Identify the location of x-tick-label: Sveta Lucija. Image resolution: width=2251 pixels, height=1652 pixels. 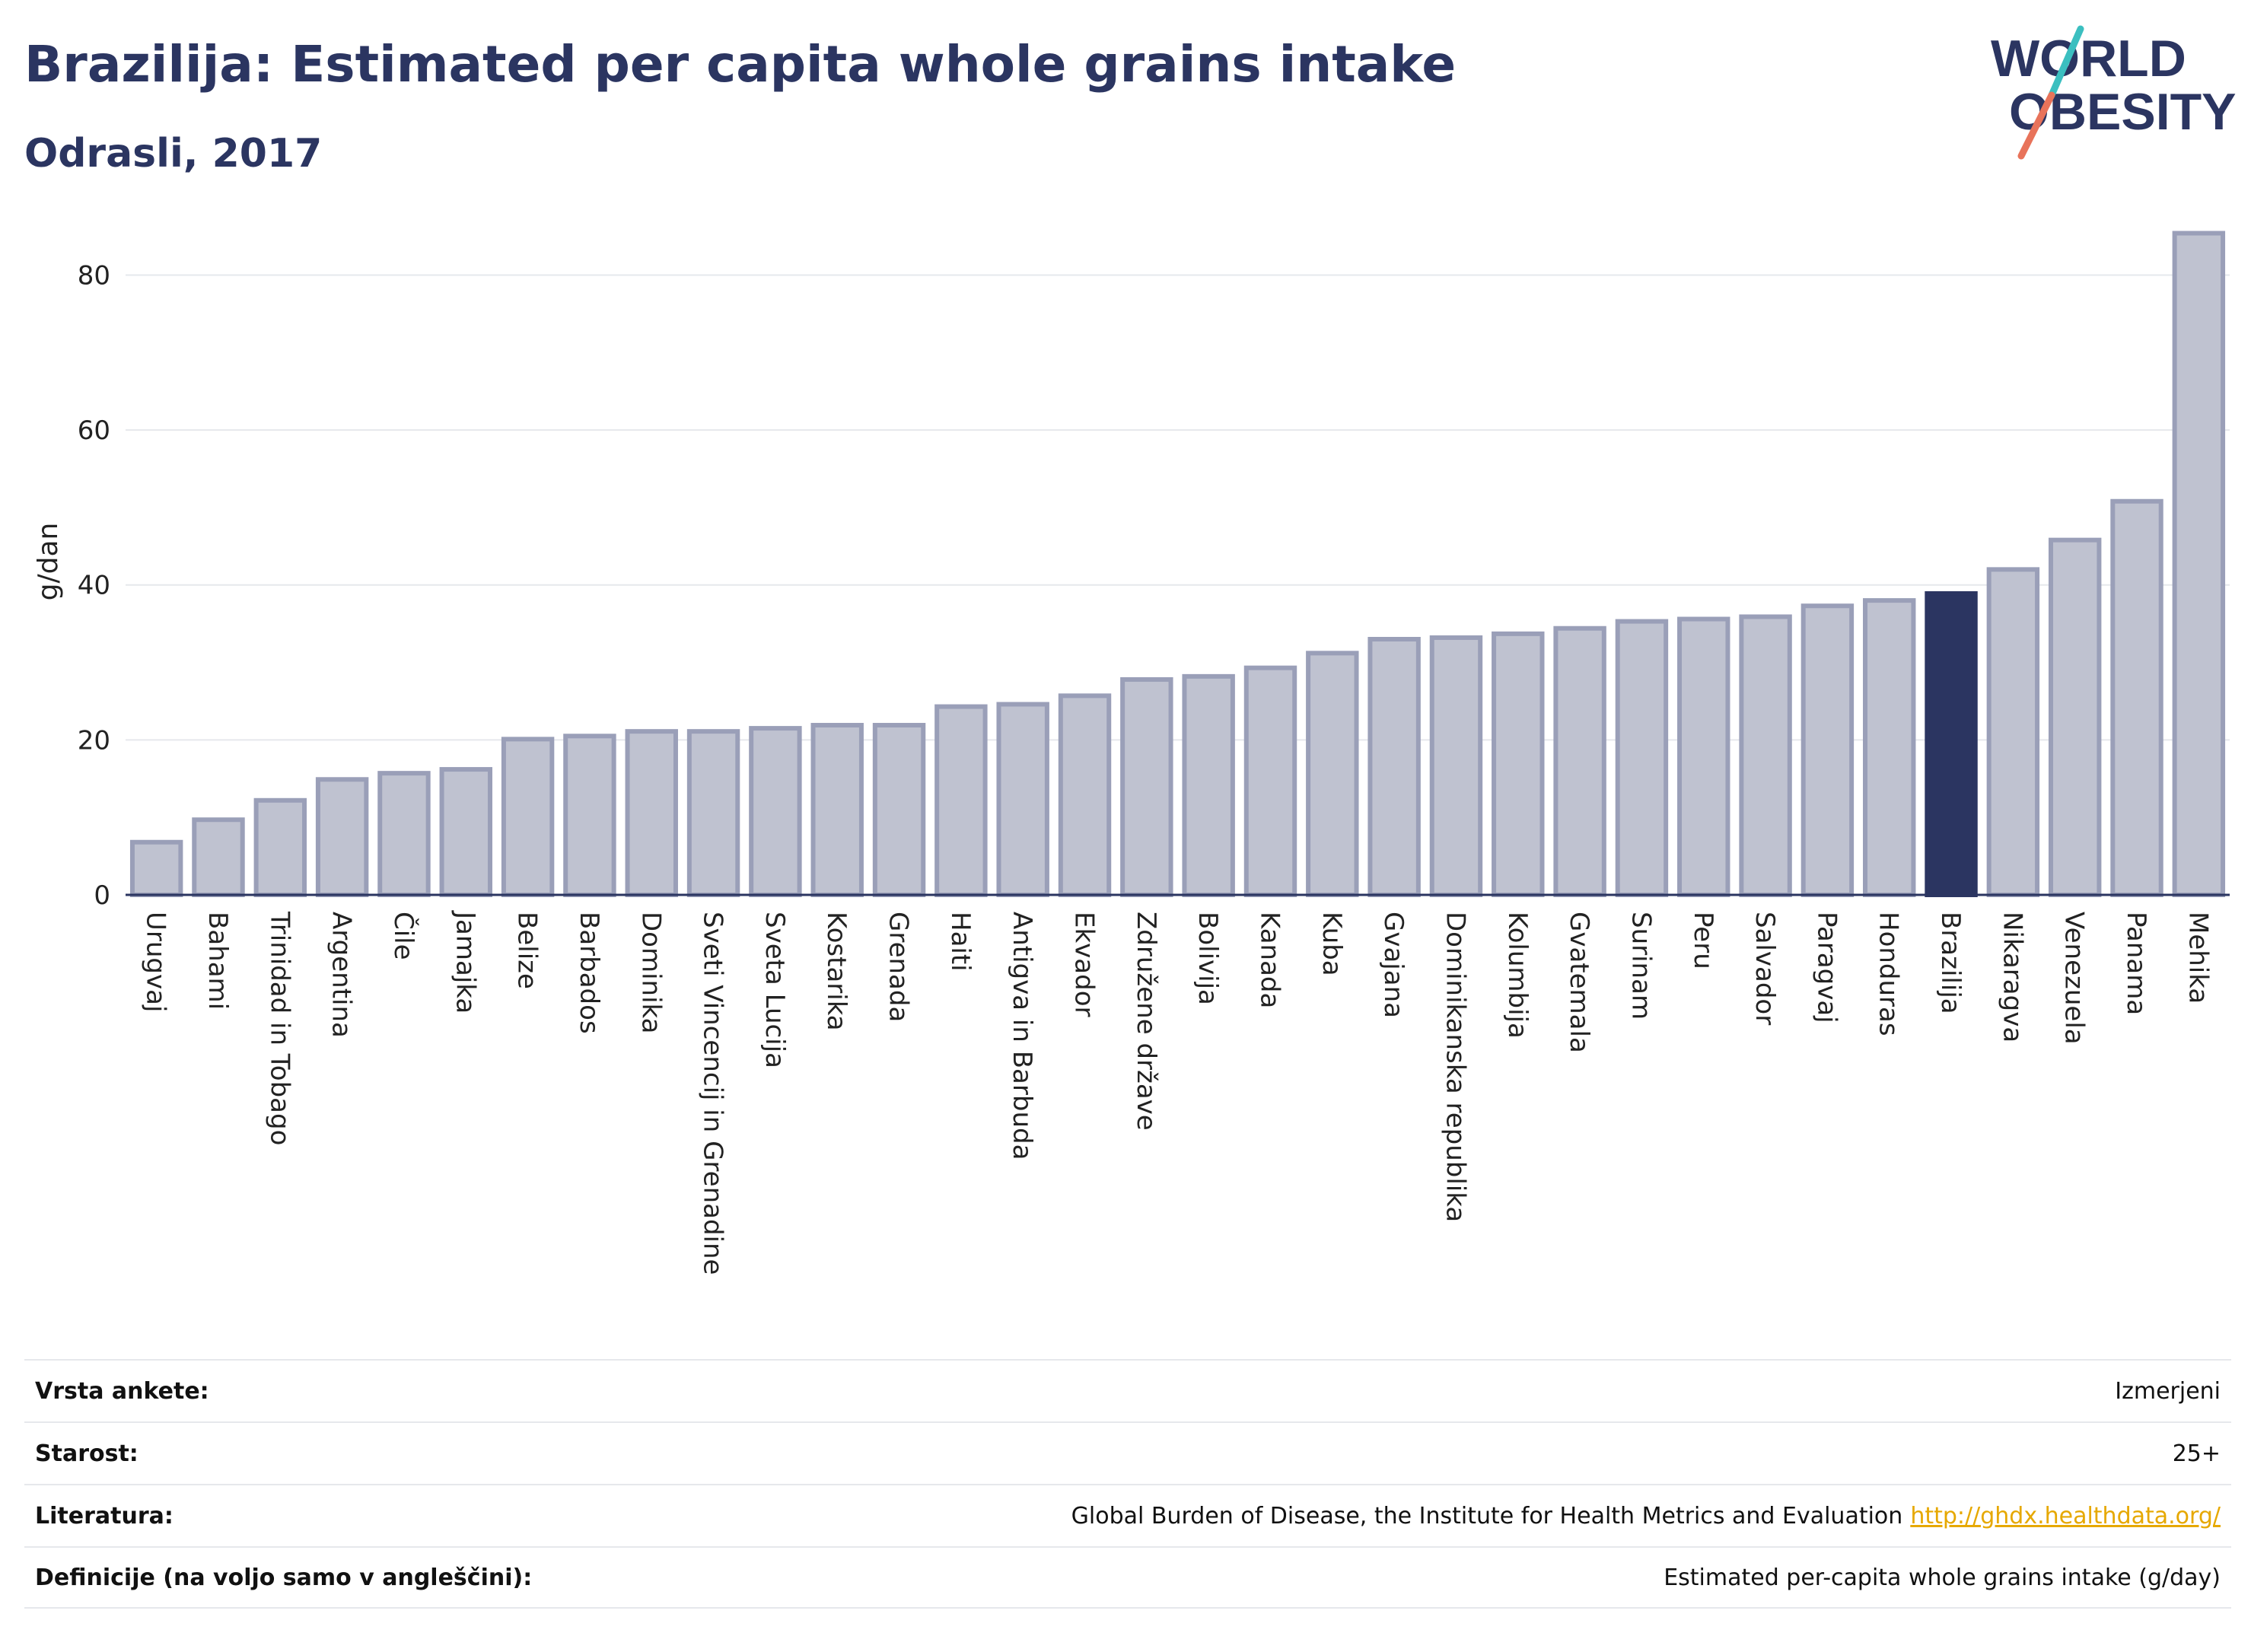
(774, 990).